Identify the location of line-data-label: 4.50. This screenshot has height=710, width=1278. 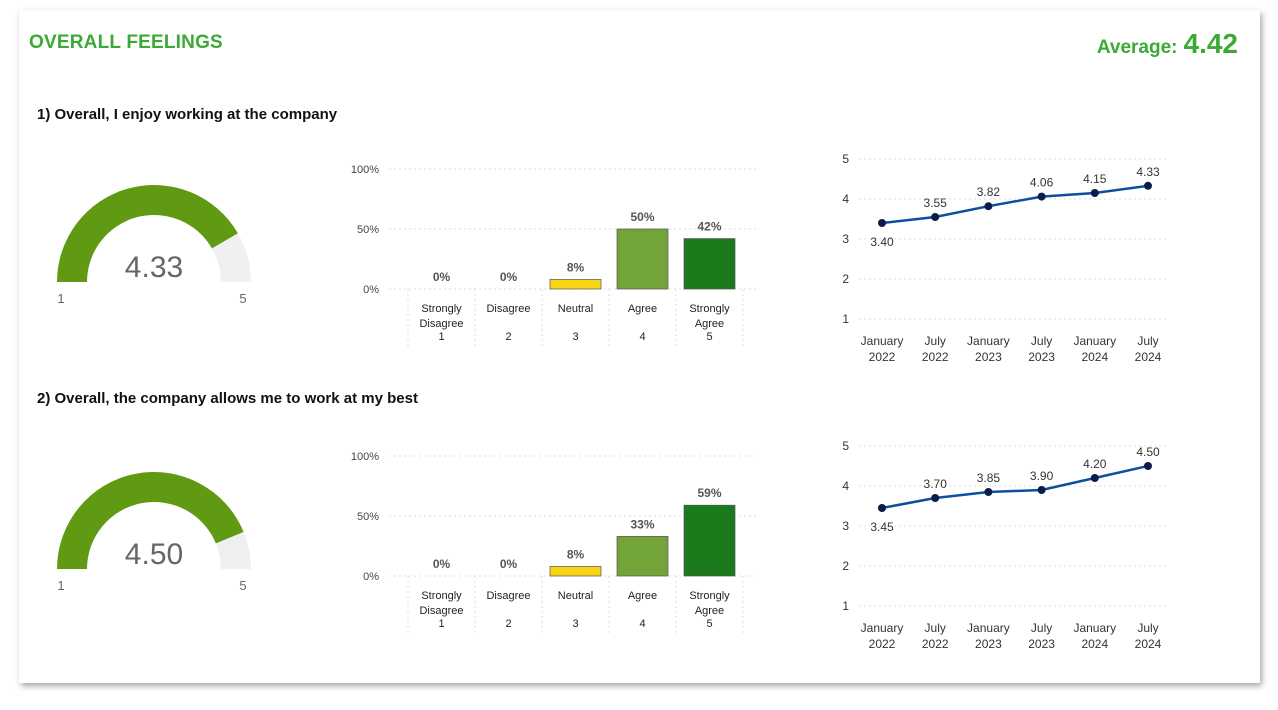
(1148, 452).